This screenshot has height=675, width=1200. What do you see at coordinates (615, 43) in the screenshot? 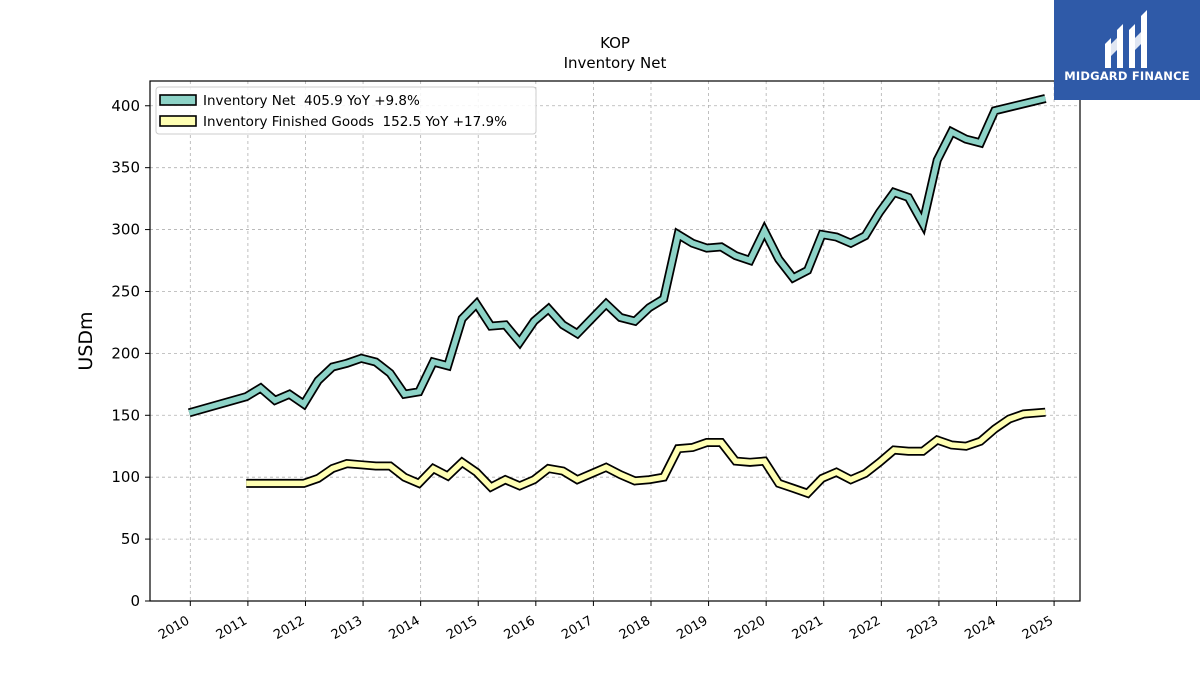
I see `chart-title: KOP` at bounding box center [615, 43].